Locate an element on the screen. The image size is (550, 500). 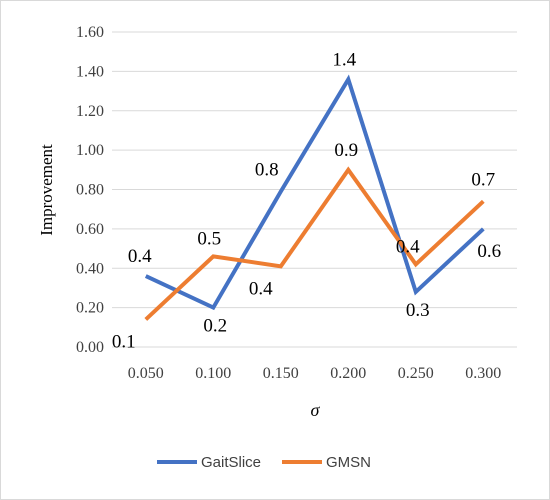
data-label-gmsn: 0.9 is located at coordinates (346, 150).